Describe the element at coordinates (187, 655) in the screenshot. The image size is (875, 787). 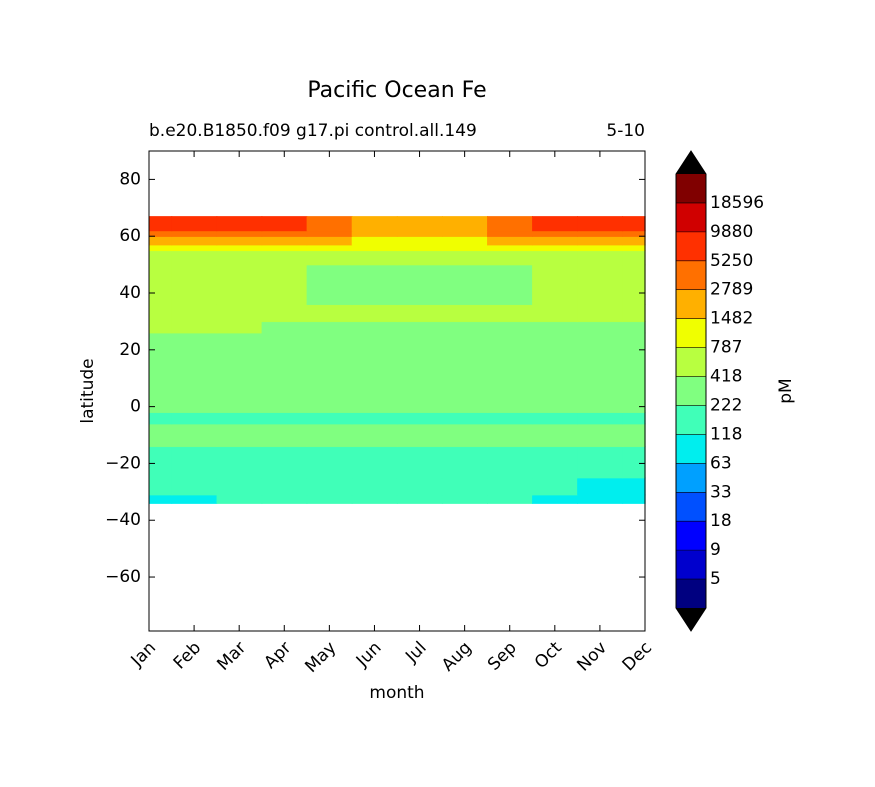
I see `x-tick-label: Feb` at that location.